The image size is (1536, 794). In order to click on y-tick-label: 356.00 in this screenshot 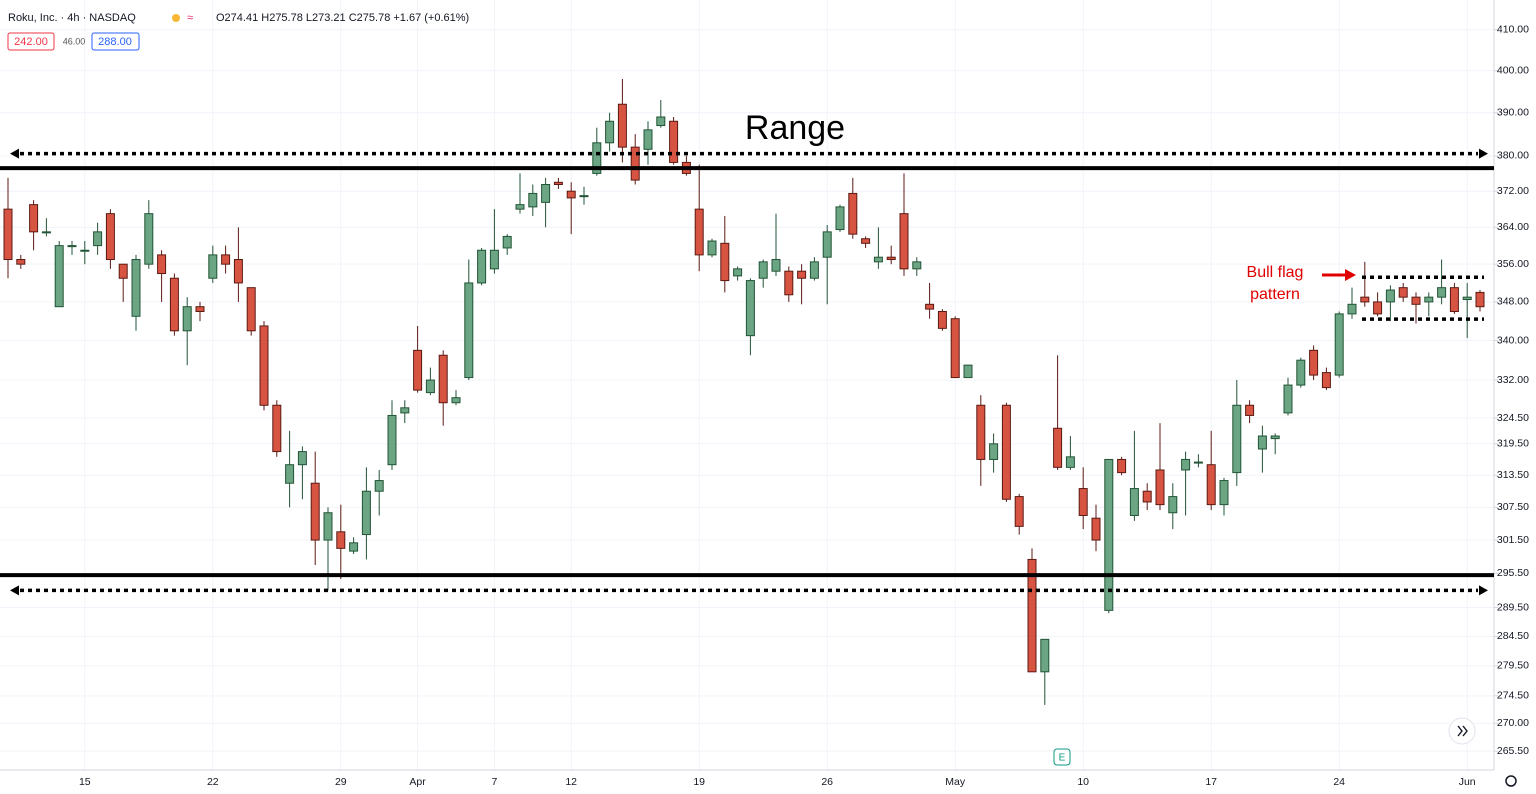, I will do `click(1513, 264)`.